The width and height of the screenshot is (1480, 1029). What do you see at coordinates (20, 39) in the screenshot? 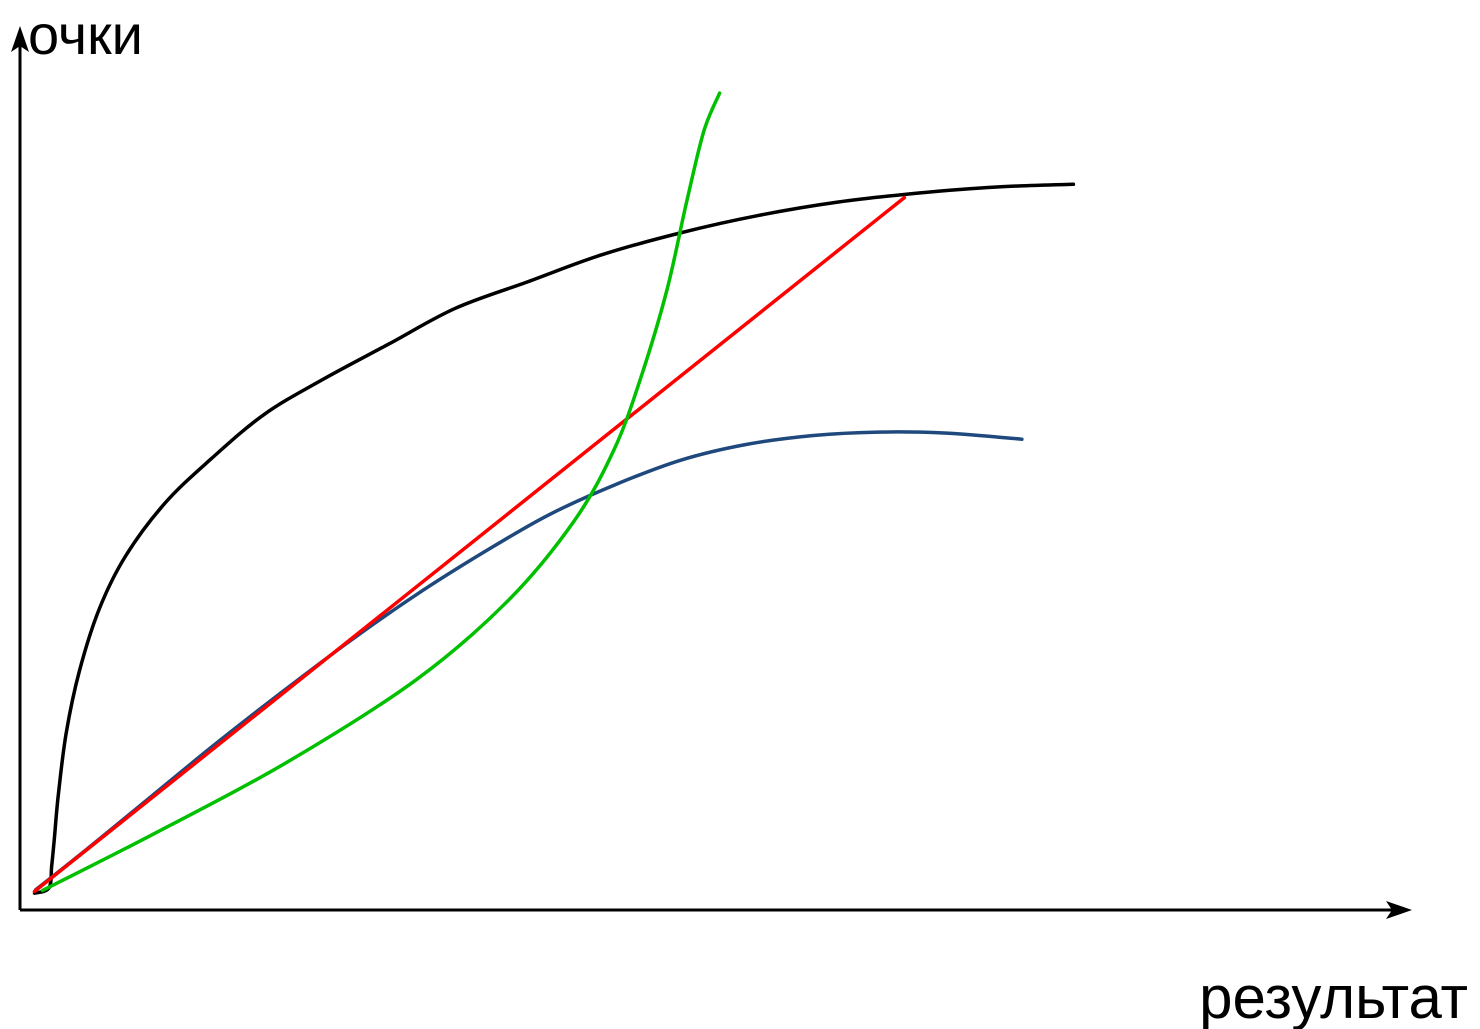
I see `y-axis-arrow` at bounding box center [20, 39].